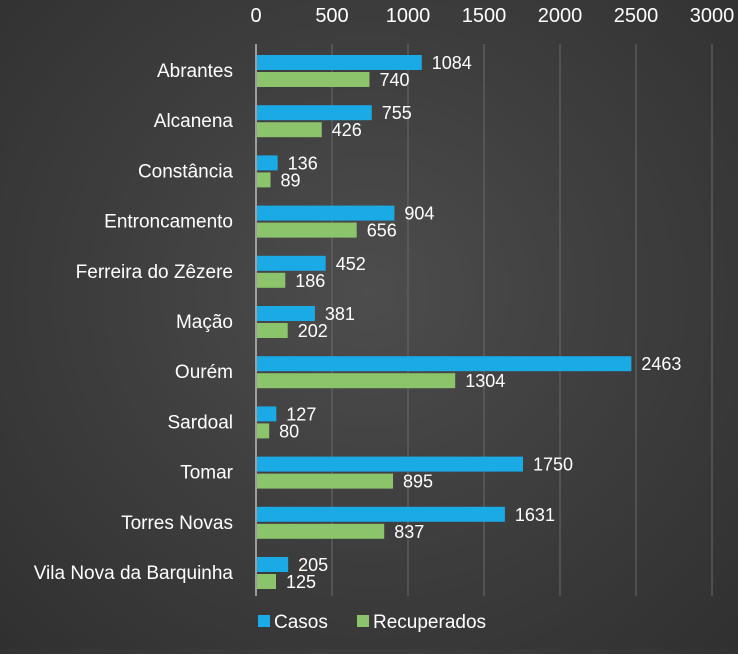  I want to click on data-label: 740, so click(394, 80).